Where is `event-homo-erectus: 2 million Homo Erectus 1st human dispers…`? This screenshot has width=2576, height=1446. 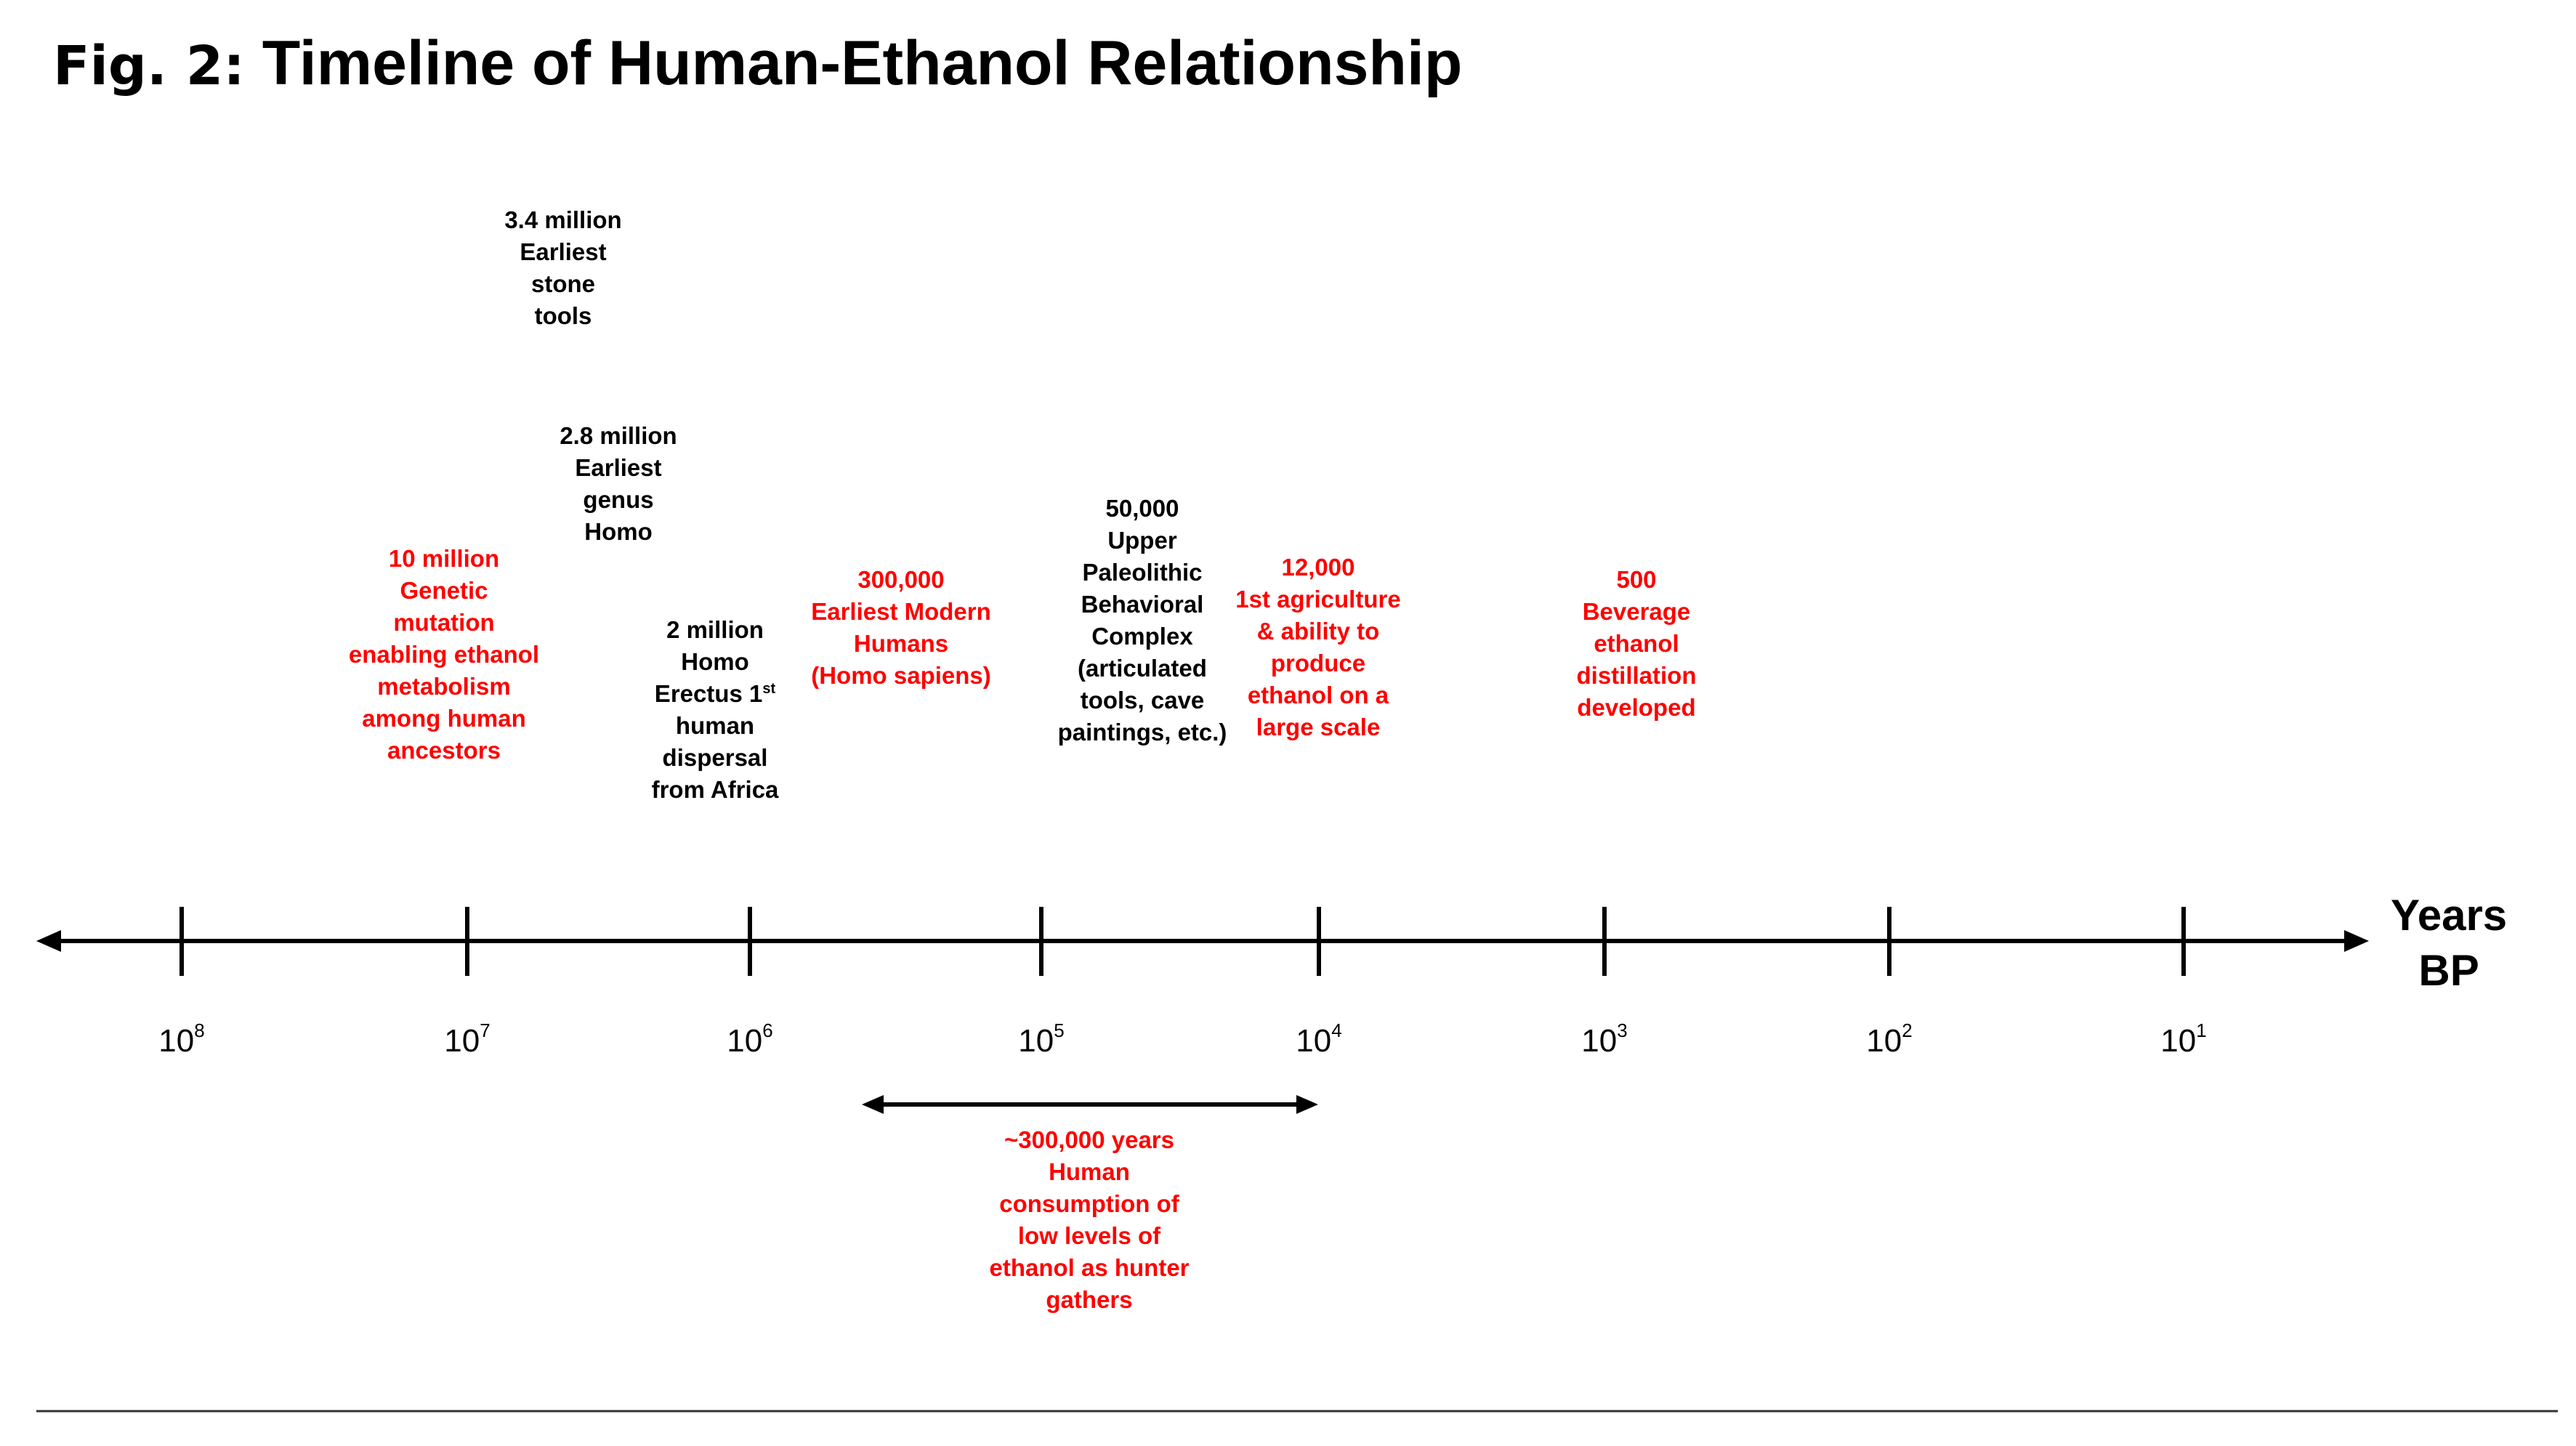
event-homo-erectus: 2 million Homo Erectus 1st human dispers… is located at coordinates (715, 709).